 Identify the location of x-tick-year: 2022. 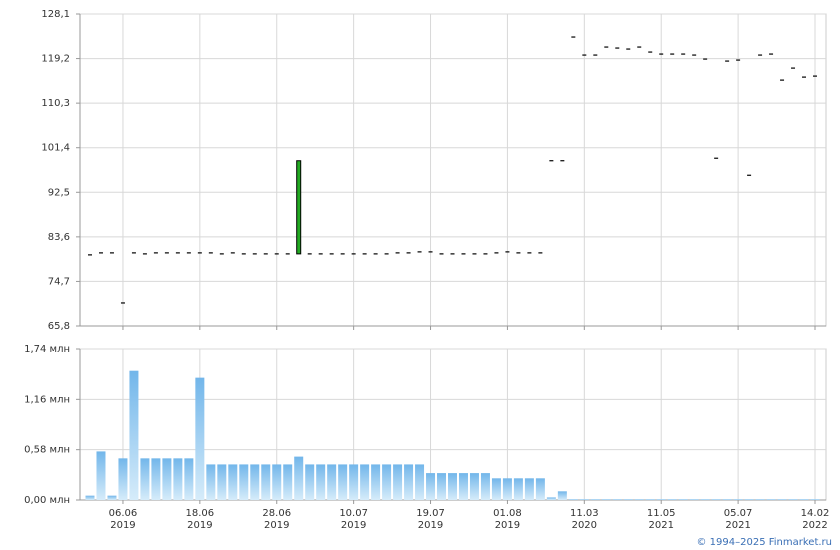
(814, 525).